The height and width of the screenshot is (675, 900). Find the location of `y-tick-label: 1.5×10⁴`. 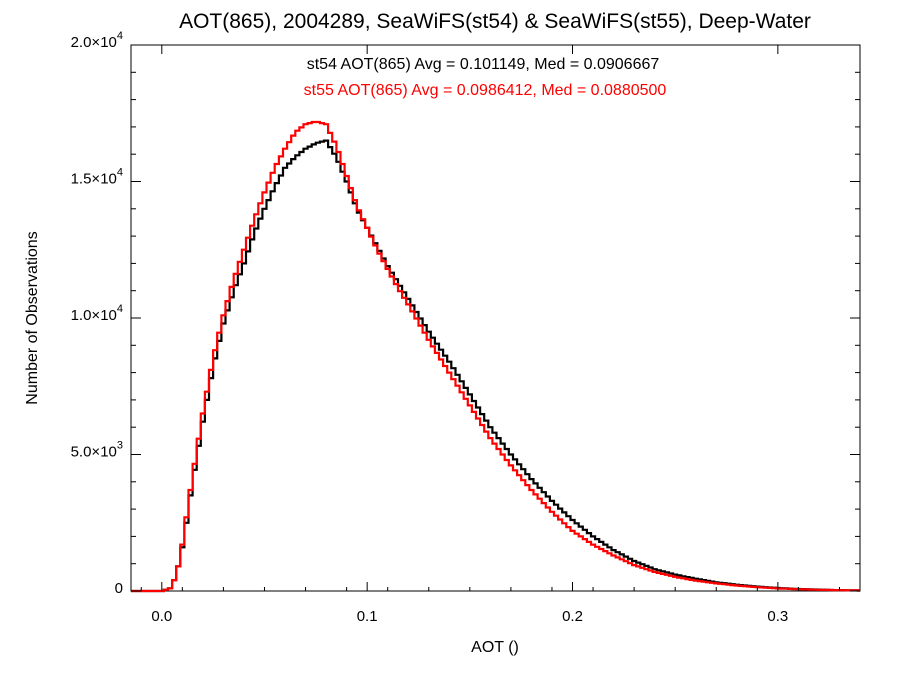

y-tick-label: 1.5×10⁴ is located at coordinates (97, 177).